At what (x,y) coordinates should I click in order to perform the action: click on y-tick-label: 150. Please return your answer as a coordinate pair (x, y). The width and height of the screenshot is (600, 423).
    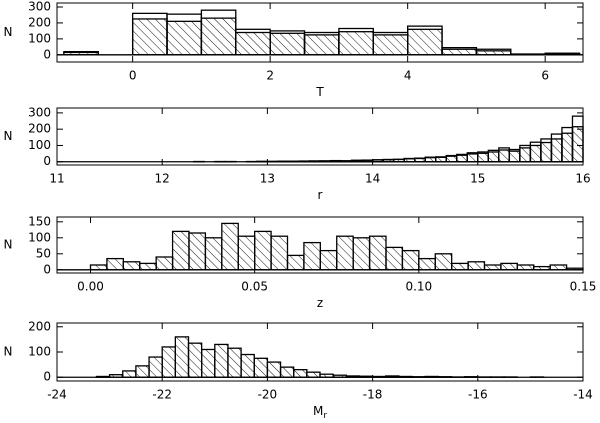
    Looking at the image, I should click on (39, 221).